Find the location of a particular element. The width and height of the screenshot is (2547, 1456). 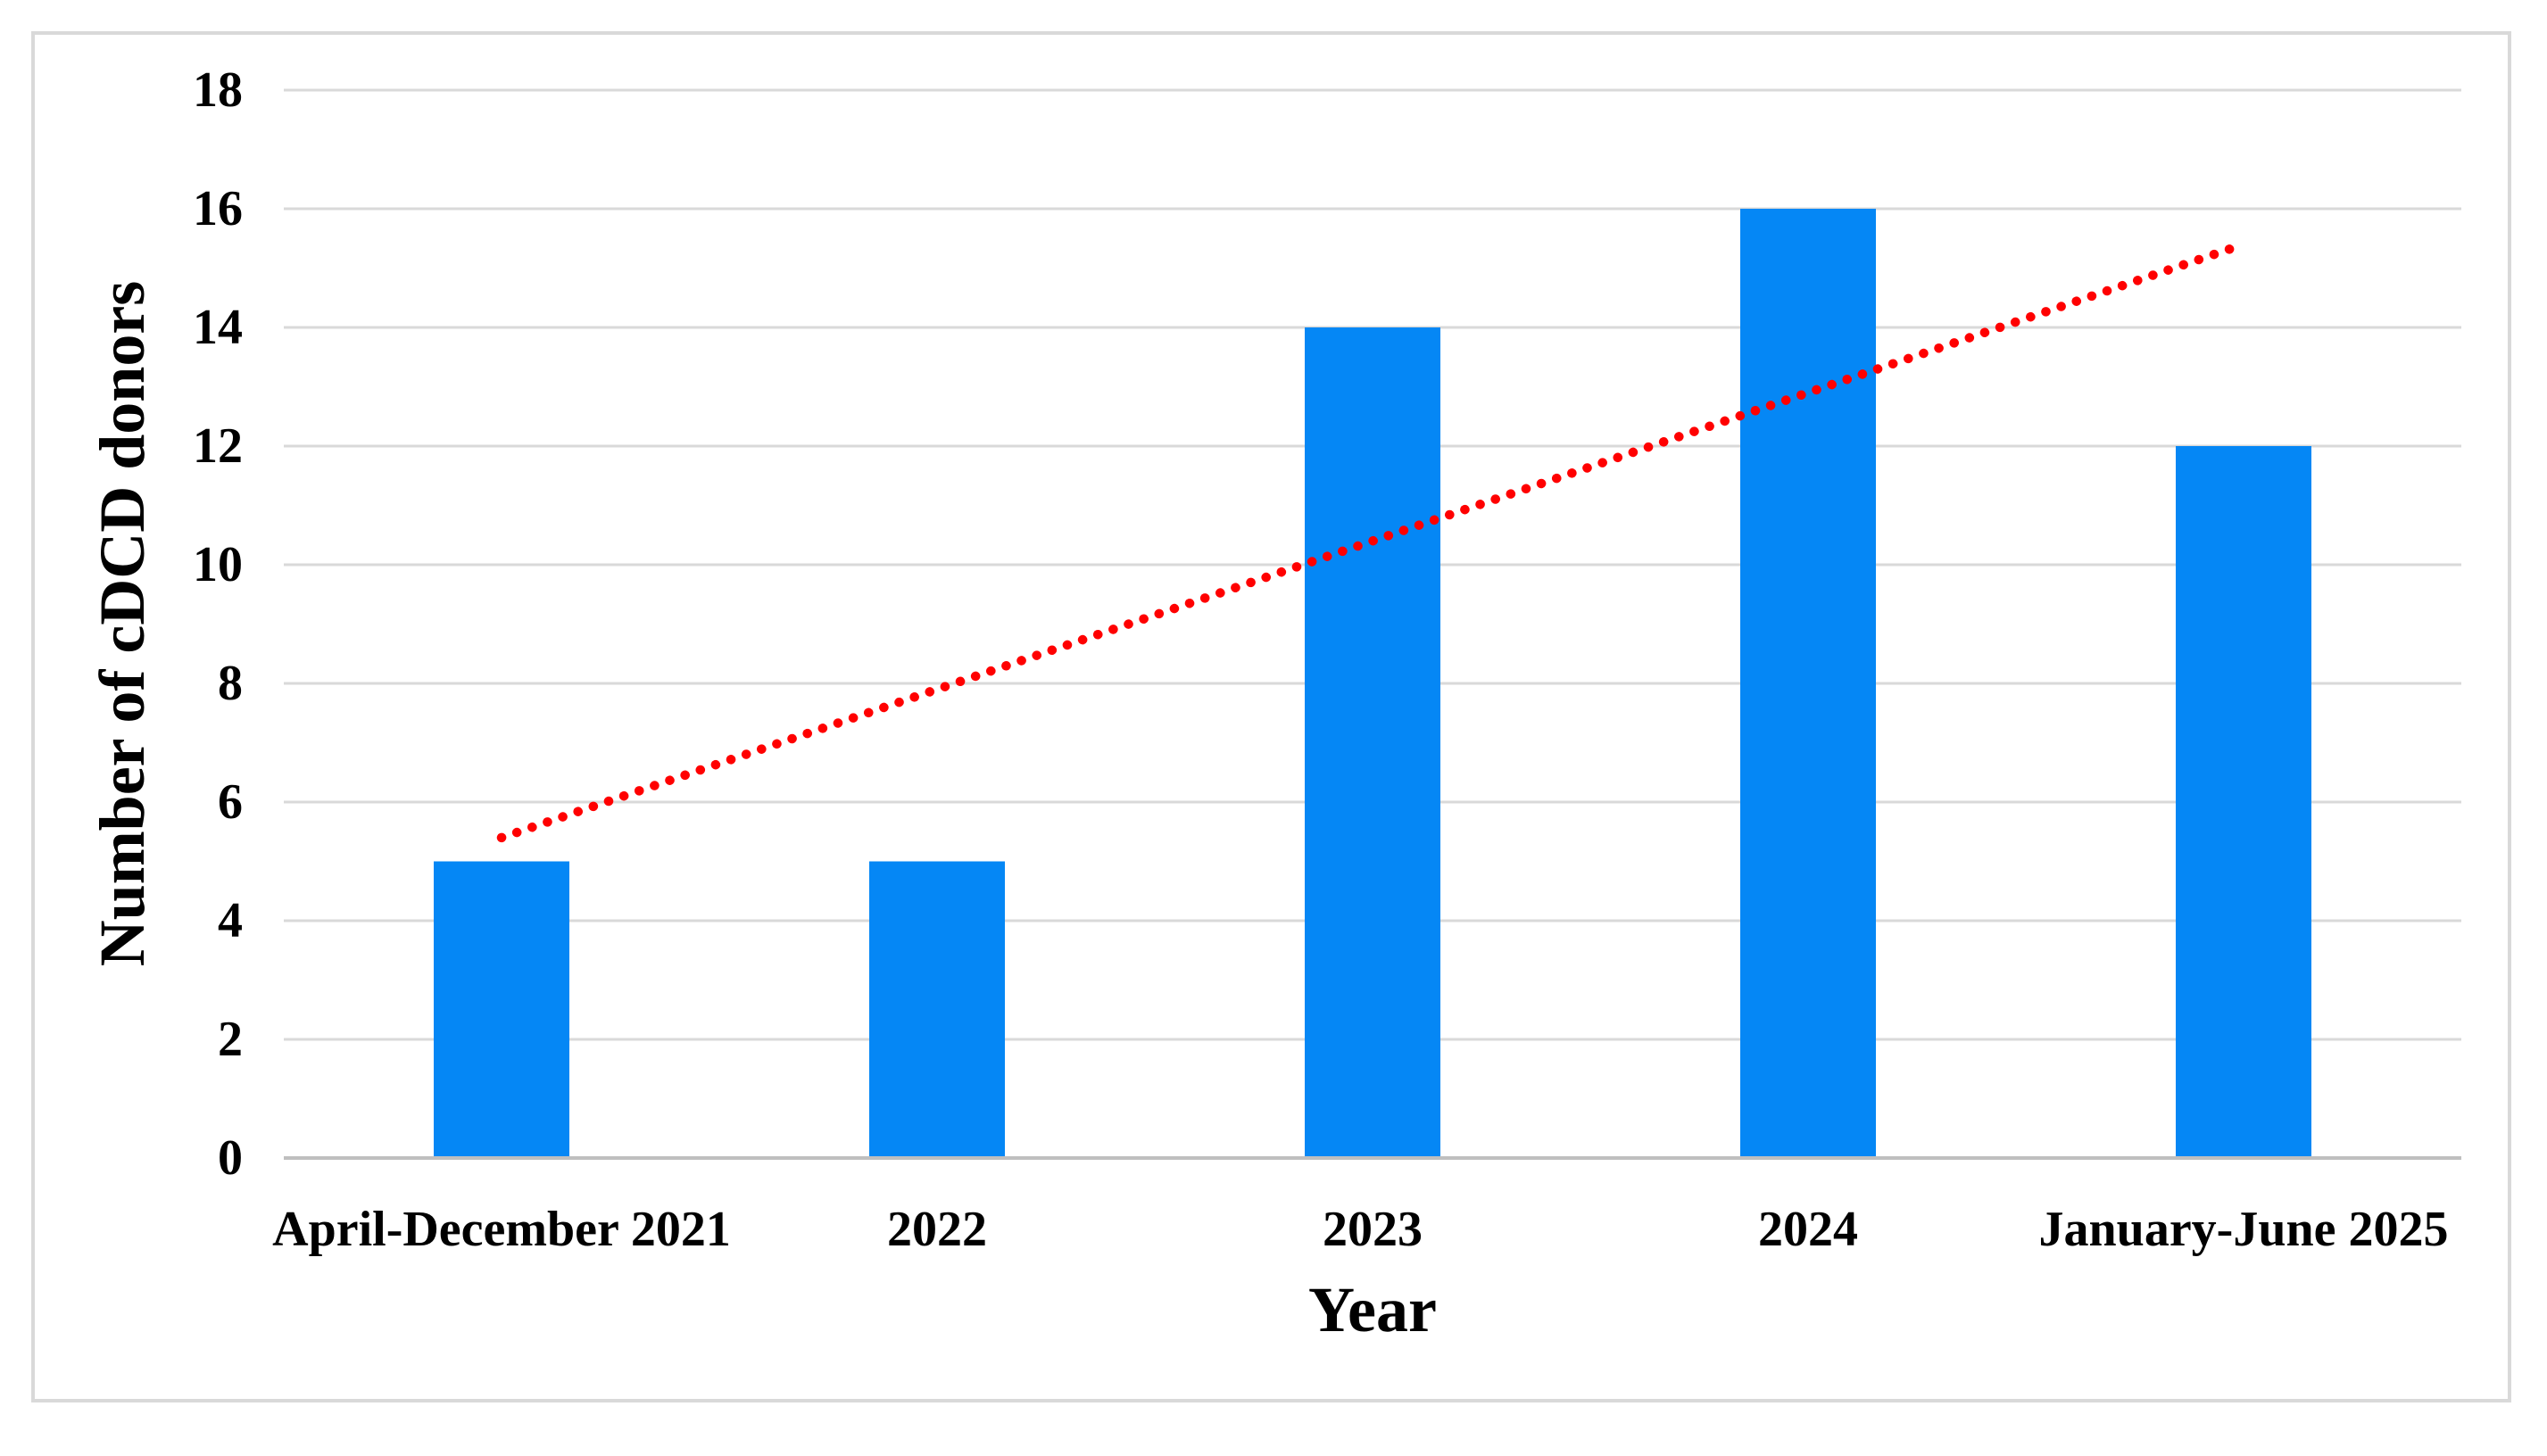

x-category-label: 2023 is located at coordinates (1373, 1230).